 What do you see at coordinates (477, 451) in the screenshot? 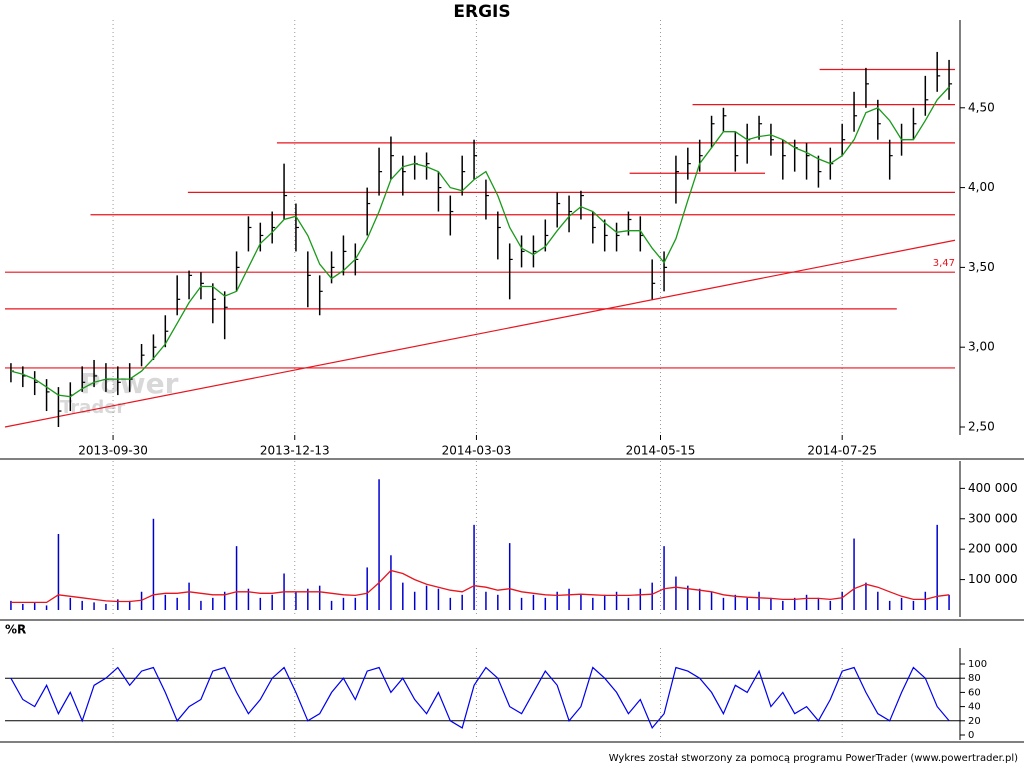
I see `x-tick-label: 2014-03-03` at bounding box center [477, 451].